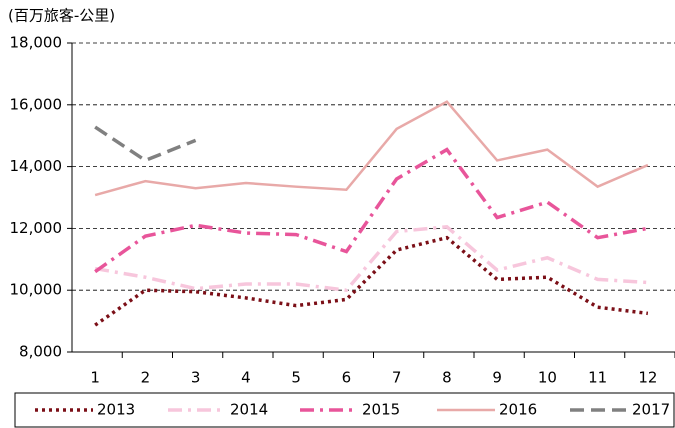  What do you see at coordinates (647, 378) in the screenshot?
I see `x-tick-label: 12` at bounding box center [647, 378].